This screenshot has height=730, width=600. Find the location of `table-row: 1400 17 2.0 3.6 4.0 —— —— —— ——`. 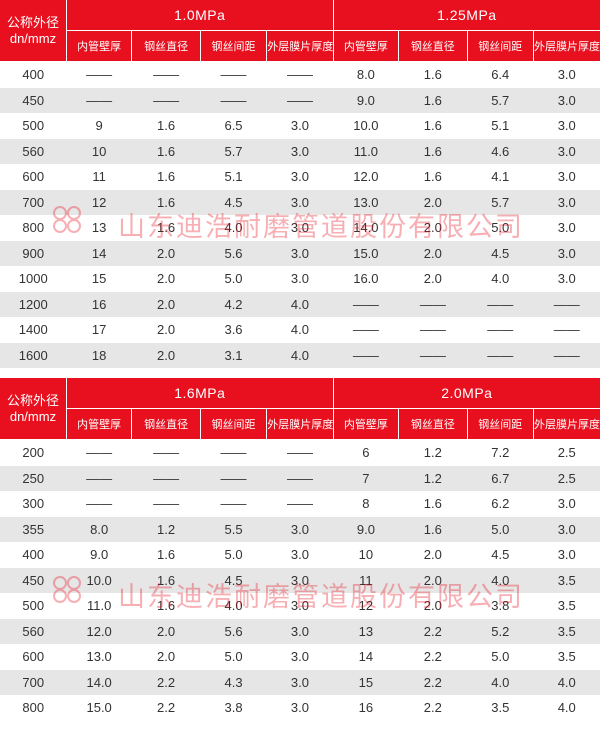

table-row: 1400 17 2.0 3.6 4.0 —— —— —— —— is located at coordinates (300, 330).